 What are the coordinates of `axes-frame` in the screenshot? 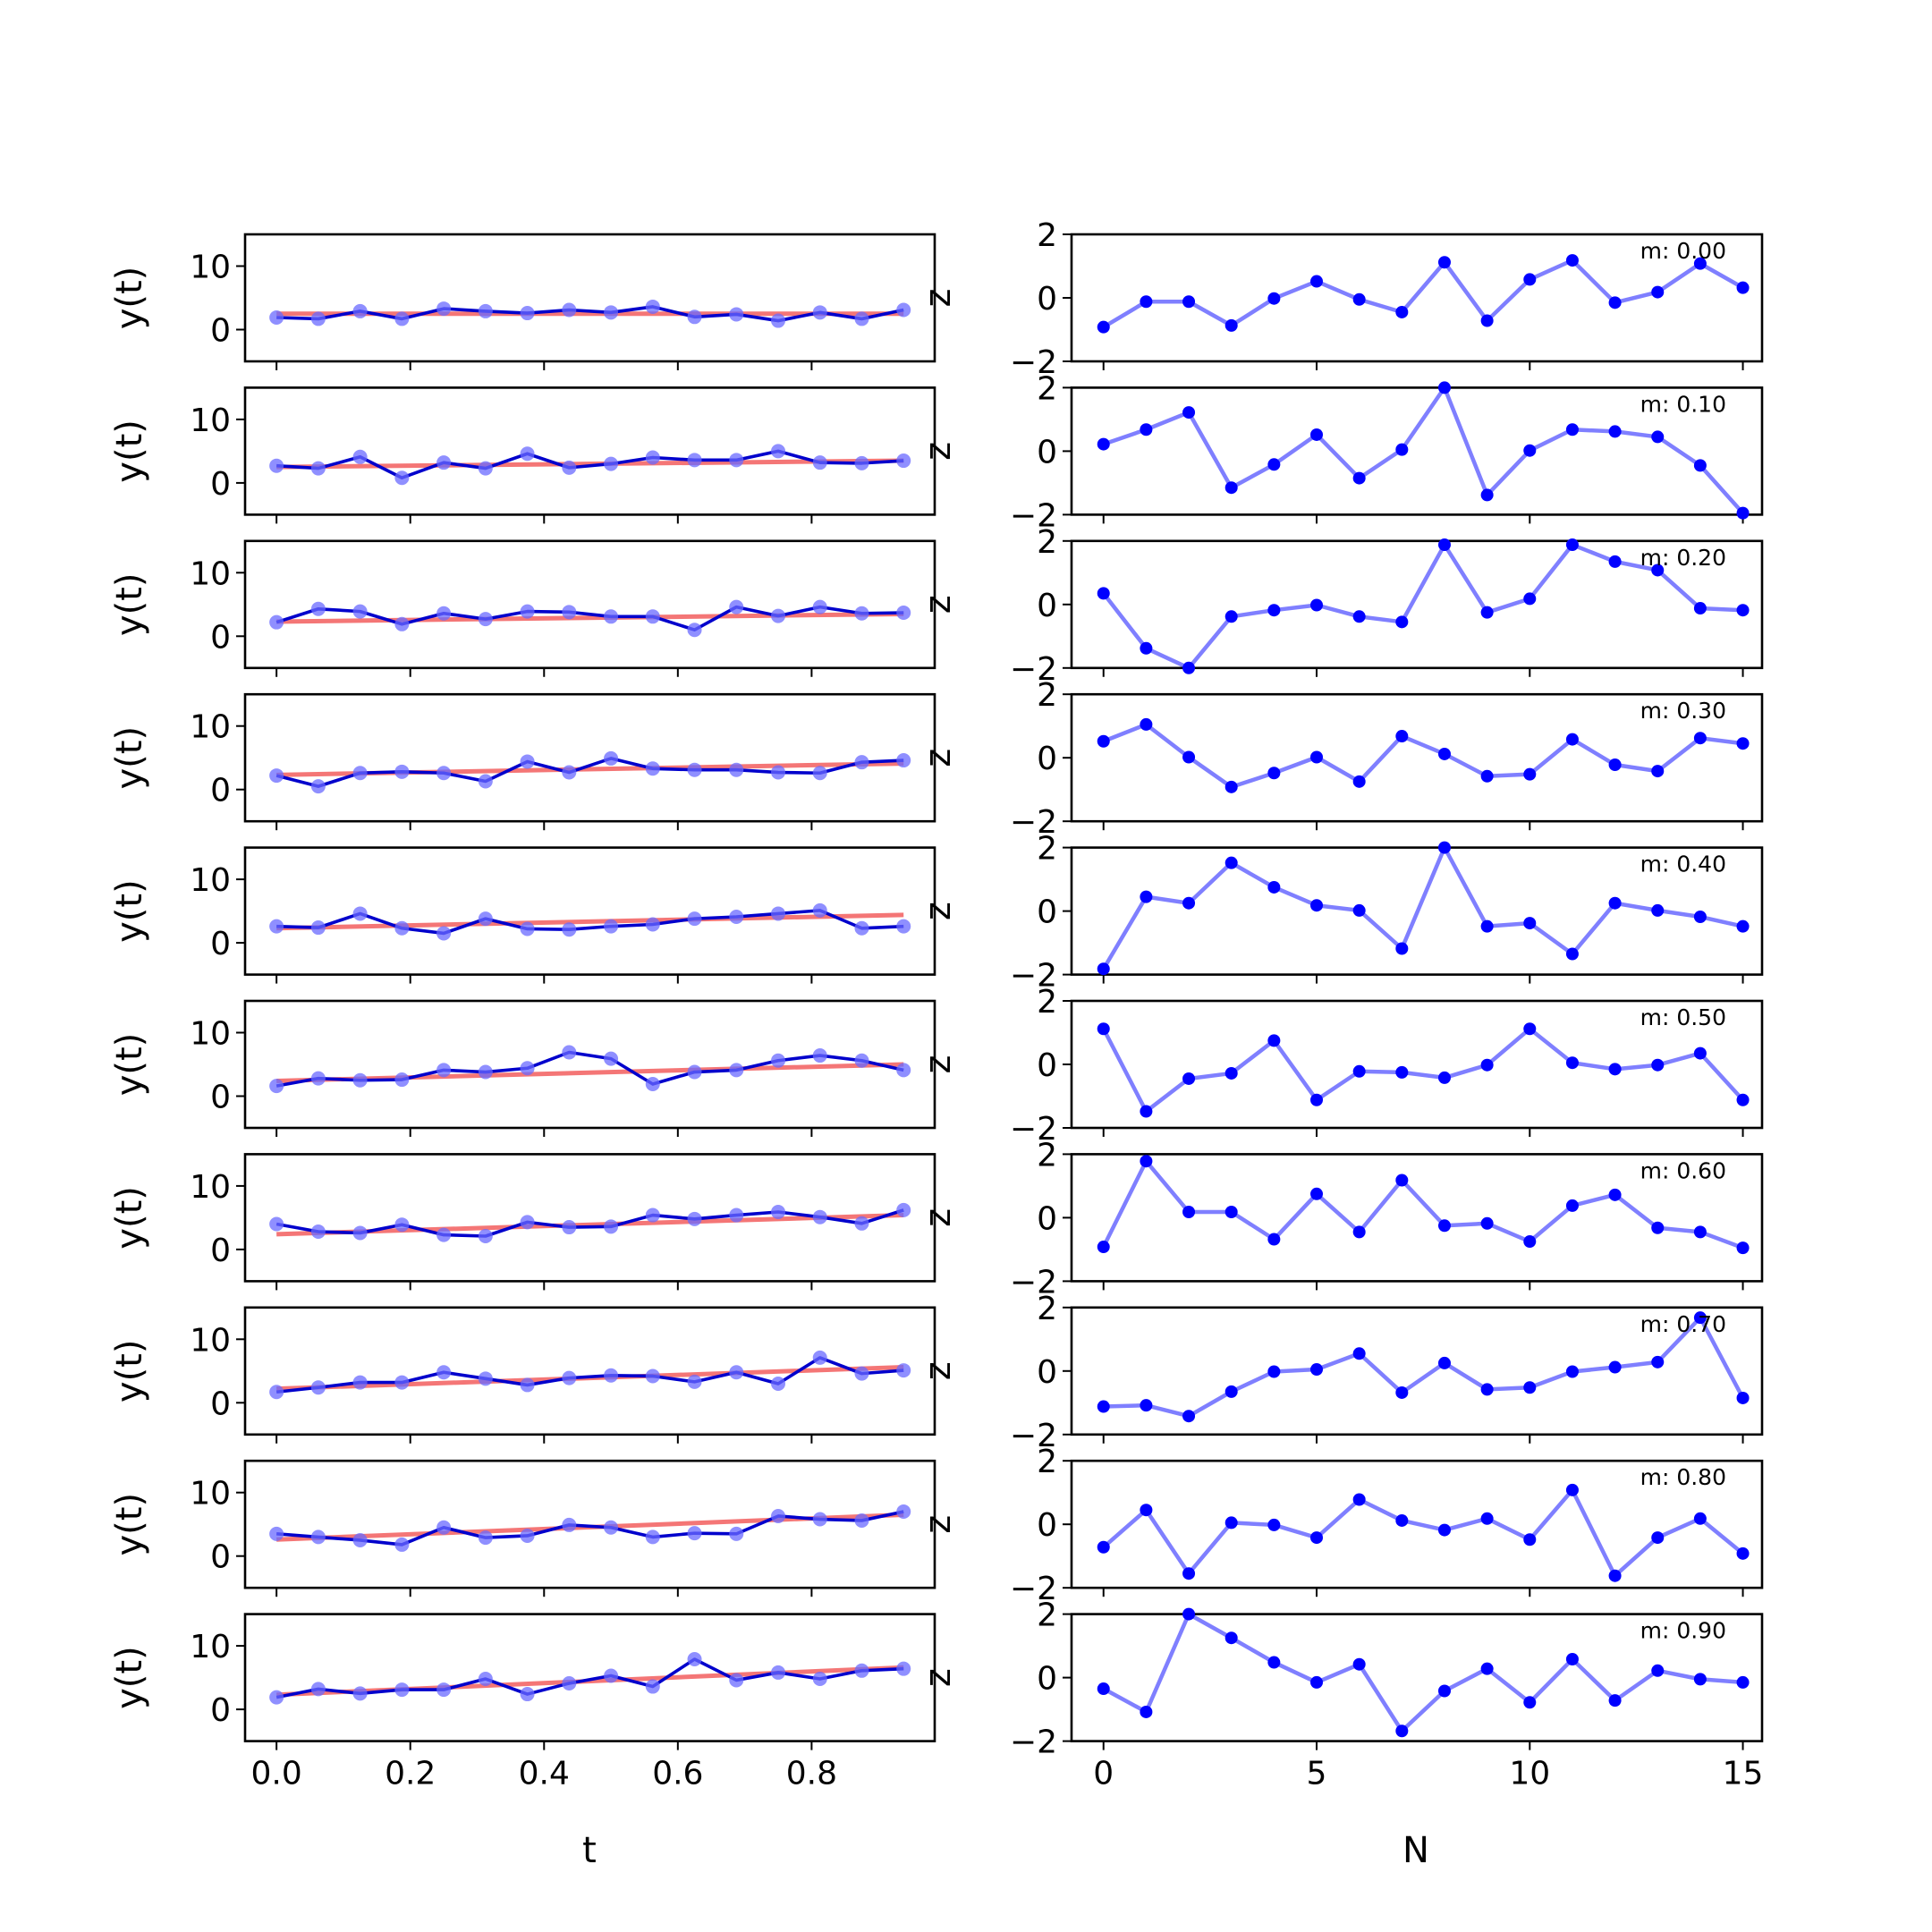 It's located at (589, 911).